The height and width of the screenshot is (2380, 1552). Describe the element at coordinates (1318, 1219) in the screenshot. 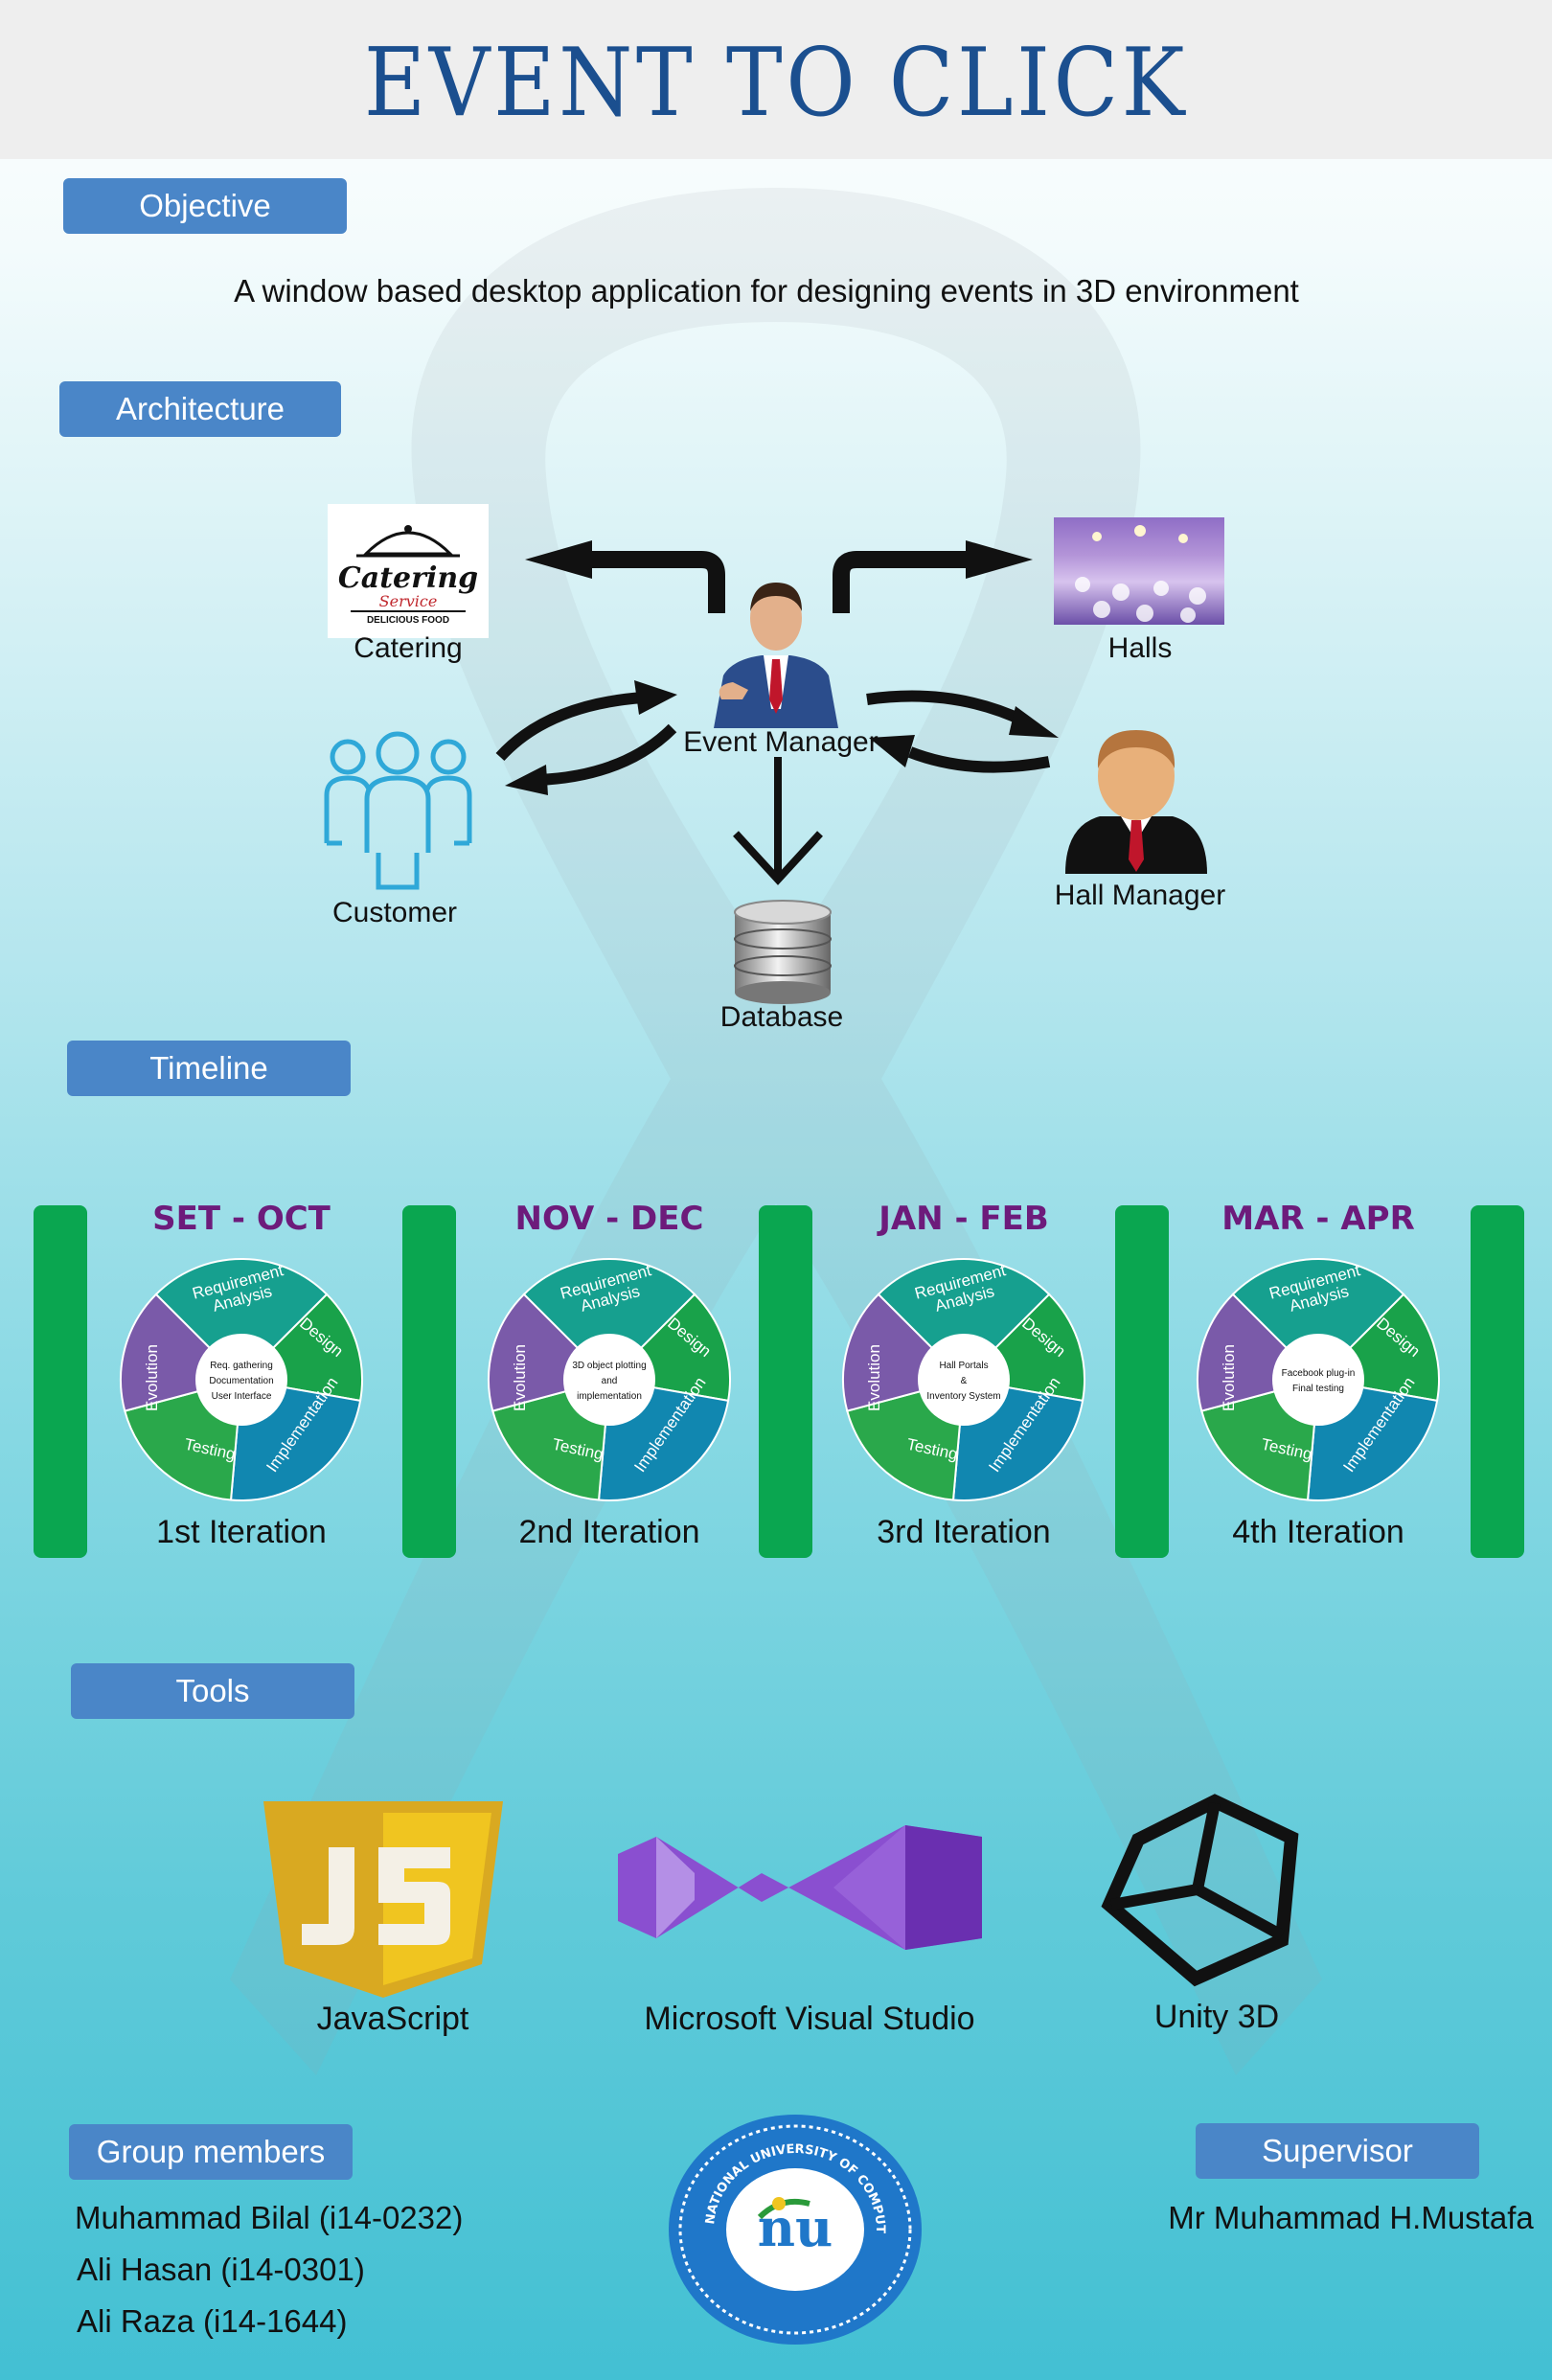

I see `iteration-period: MAR - APR` at that location.